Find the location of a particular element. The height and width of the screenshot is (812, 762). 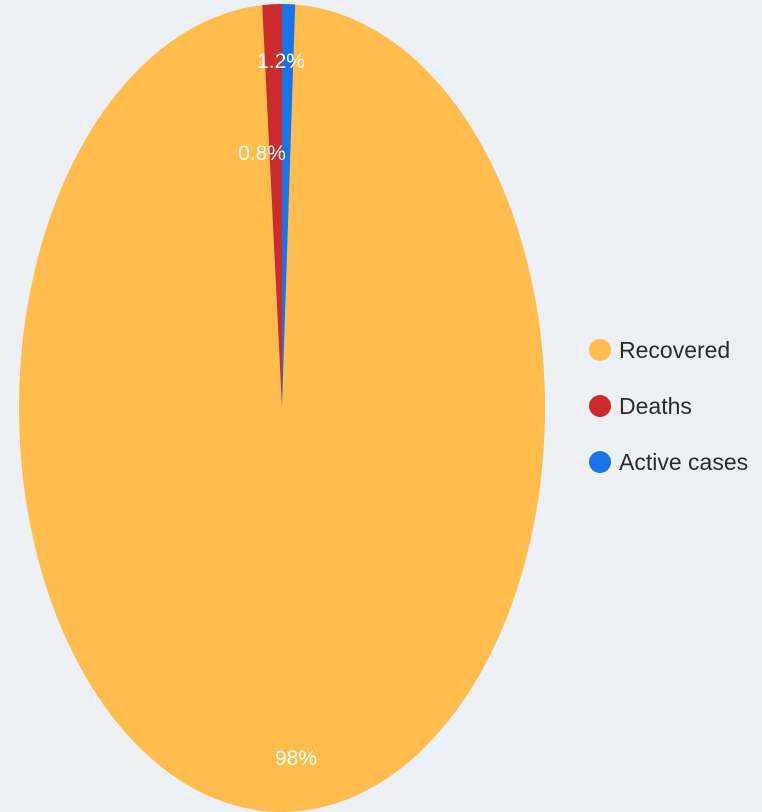

legend-swatch-active-cases is located at coordinates (600, 462).